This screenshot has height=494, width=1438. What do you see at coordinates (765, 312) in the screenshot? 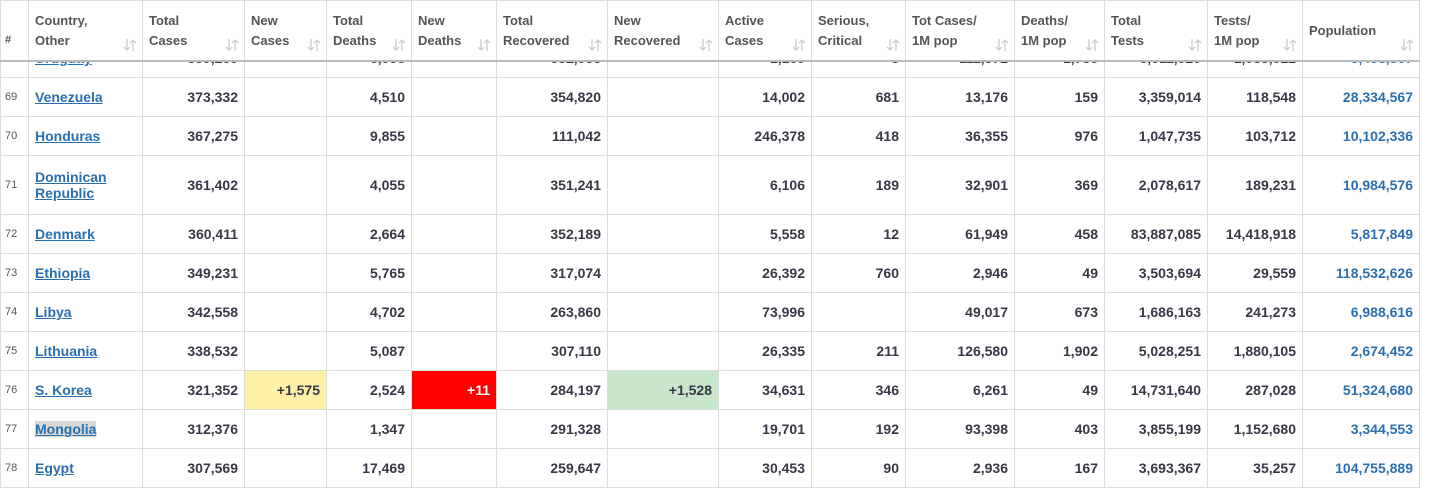
I see `data-cell: 73,996` at bounding box center [765, 312].